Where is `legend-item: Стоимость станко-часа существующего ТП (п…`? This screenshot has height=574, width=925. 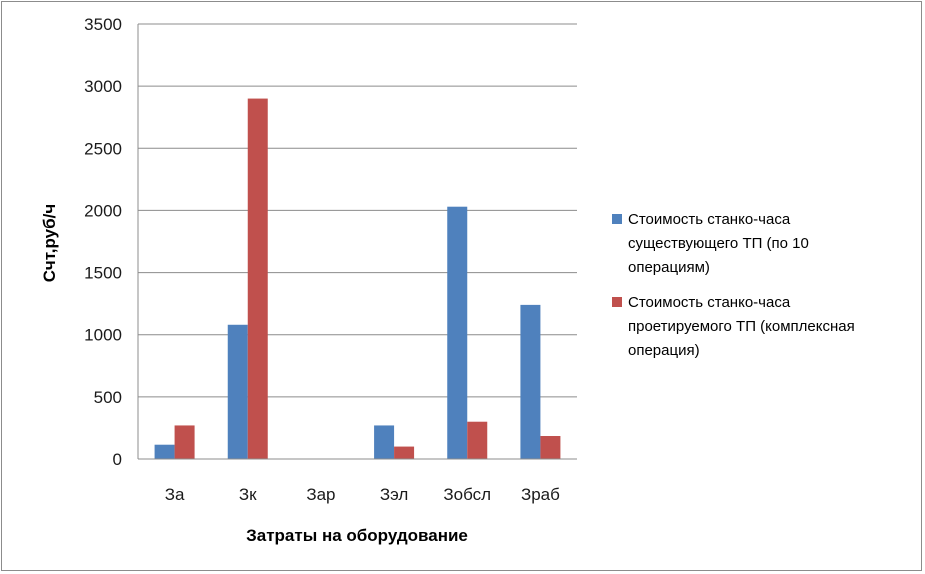
legend-item: Стоимость станко-часа существующего ТП (п… is located at coordinates (710, 243).